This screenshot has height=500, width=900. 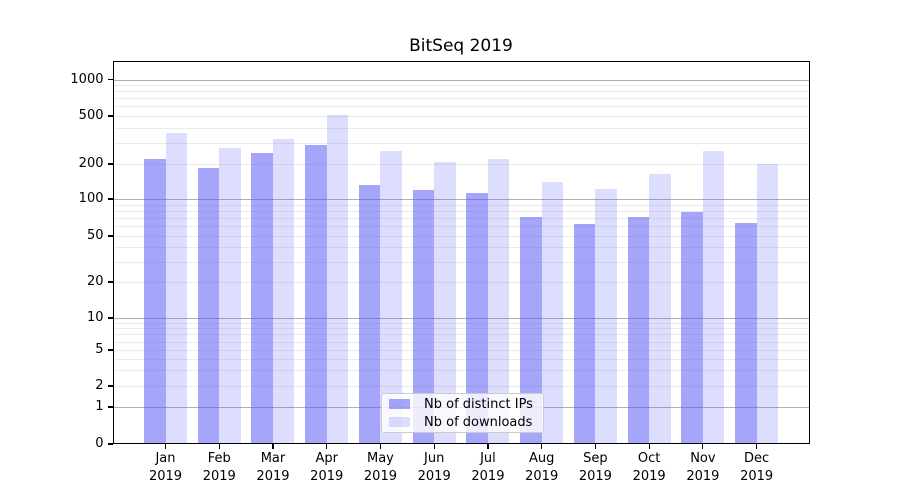 What do you see at coordinates (703, 467) in the screenshot?
I see `x-tick-label: Nov 2019` at bounding box center [703, 467].